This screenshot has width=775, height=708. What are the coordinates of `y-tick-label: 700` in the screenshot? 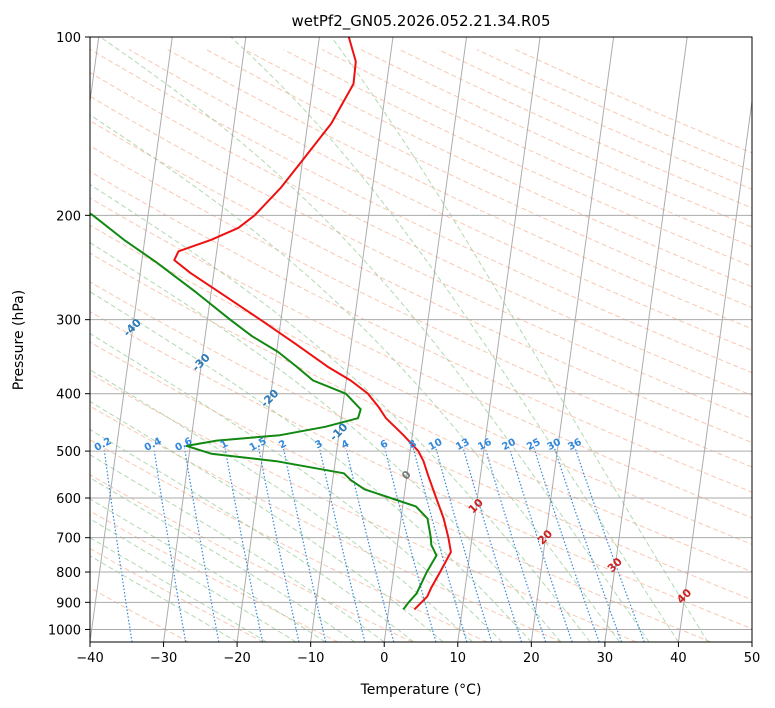 It's located at (68, 539).